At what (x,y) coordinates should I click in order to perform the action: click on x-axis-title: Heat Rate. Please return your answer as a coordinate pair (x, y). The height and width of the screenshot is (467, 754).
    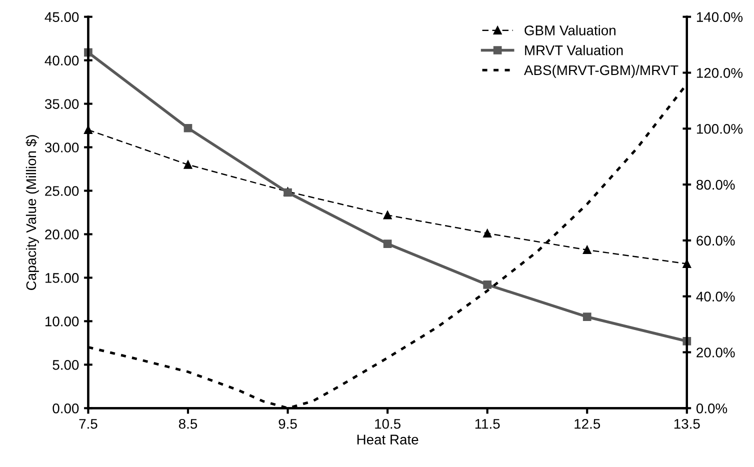
    Looking at the image, I should click on (387, 439).